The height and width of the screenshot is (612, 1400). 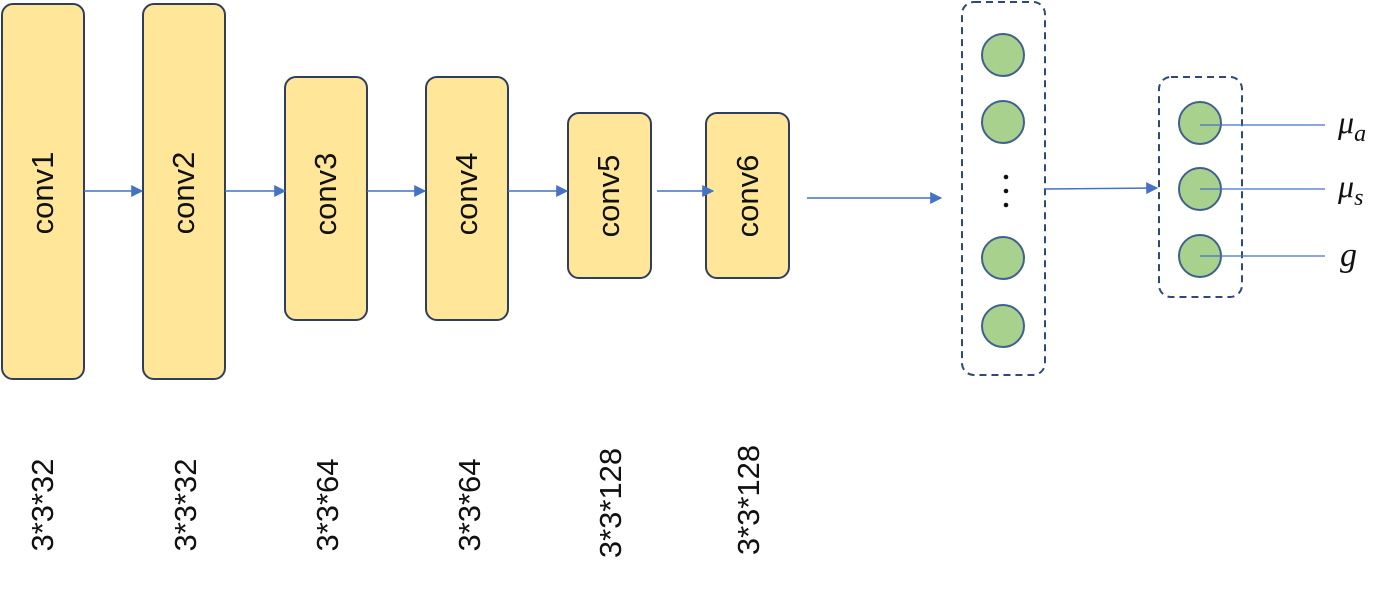 I want to click on arrow-fc-to-output, so click(x=1101, y=188).